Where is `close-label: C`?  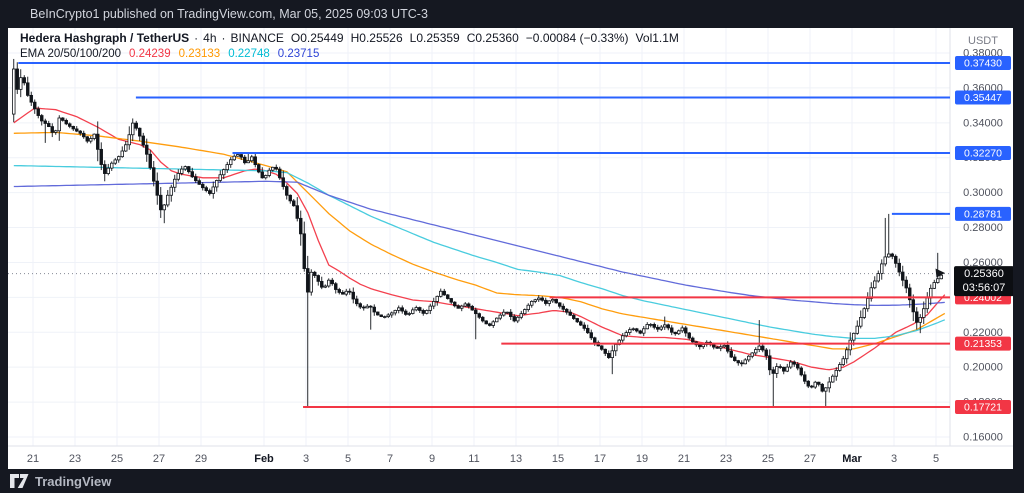
close-label: C is located at coordinates (471, 38).